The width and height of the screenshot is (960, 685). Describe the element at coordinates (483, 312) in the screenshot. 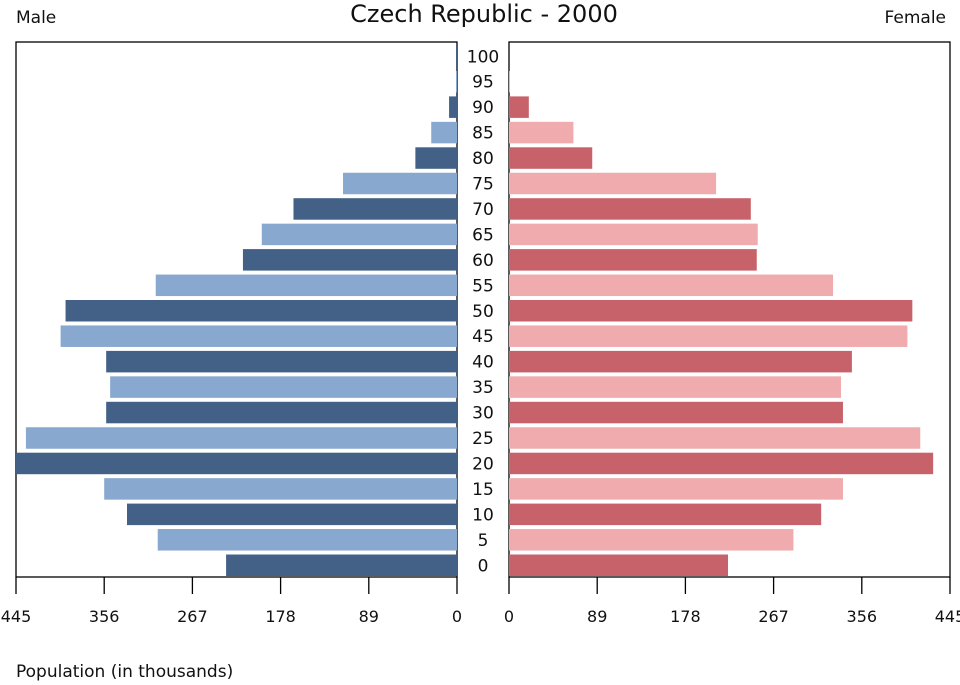

I see `age-label-50: 50` at that location.